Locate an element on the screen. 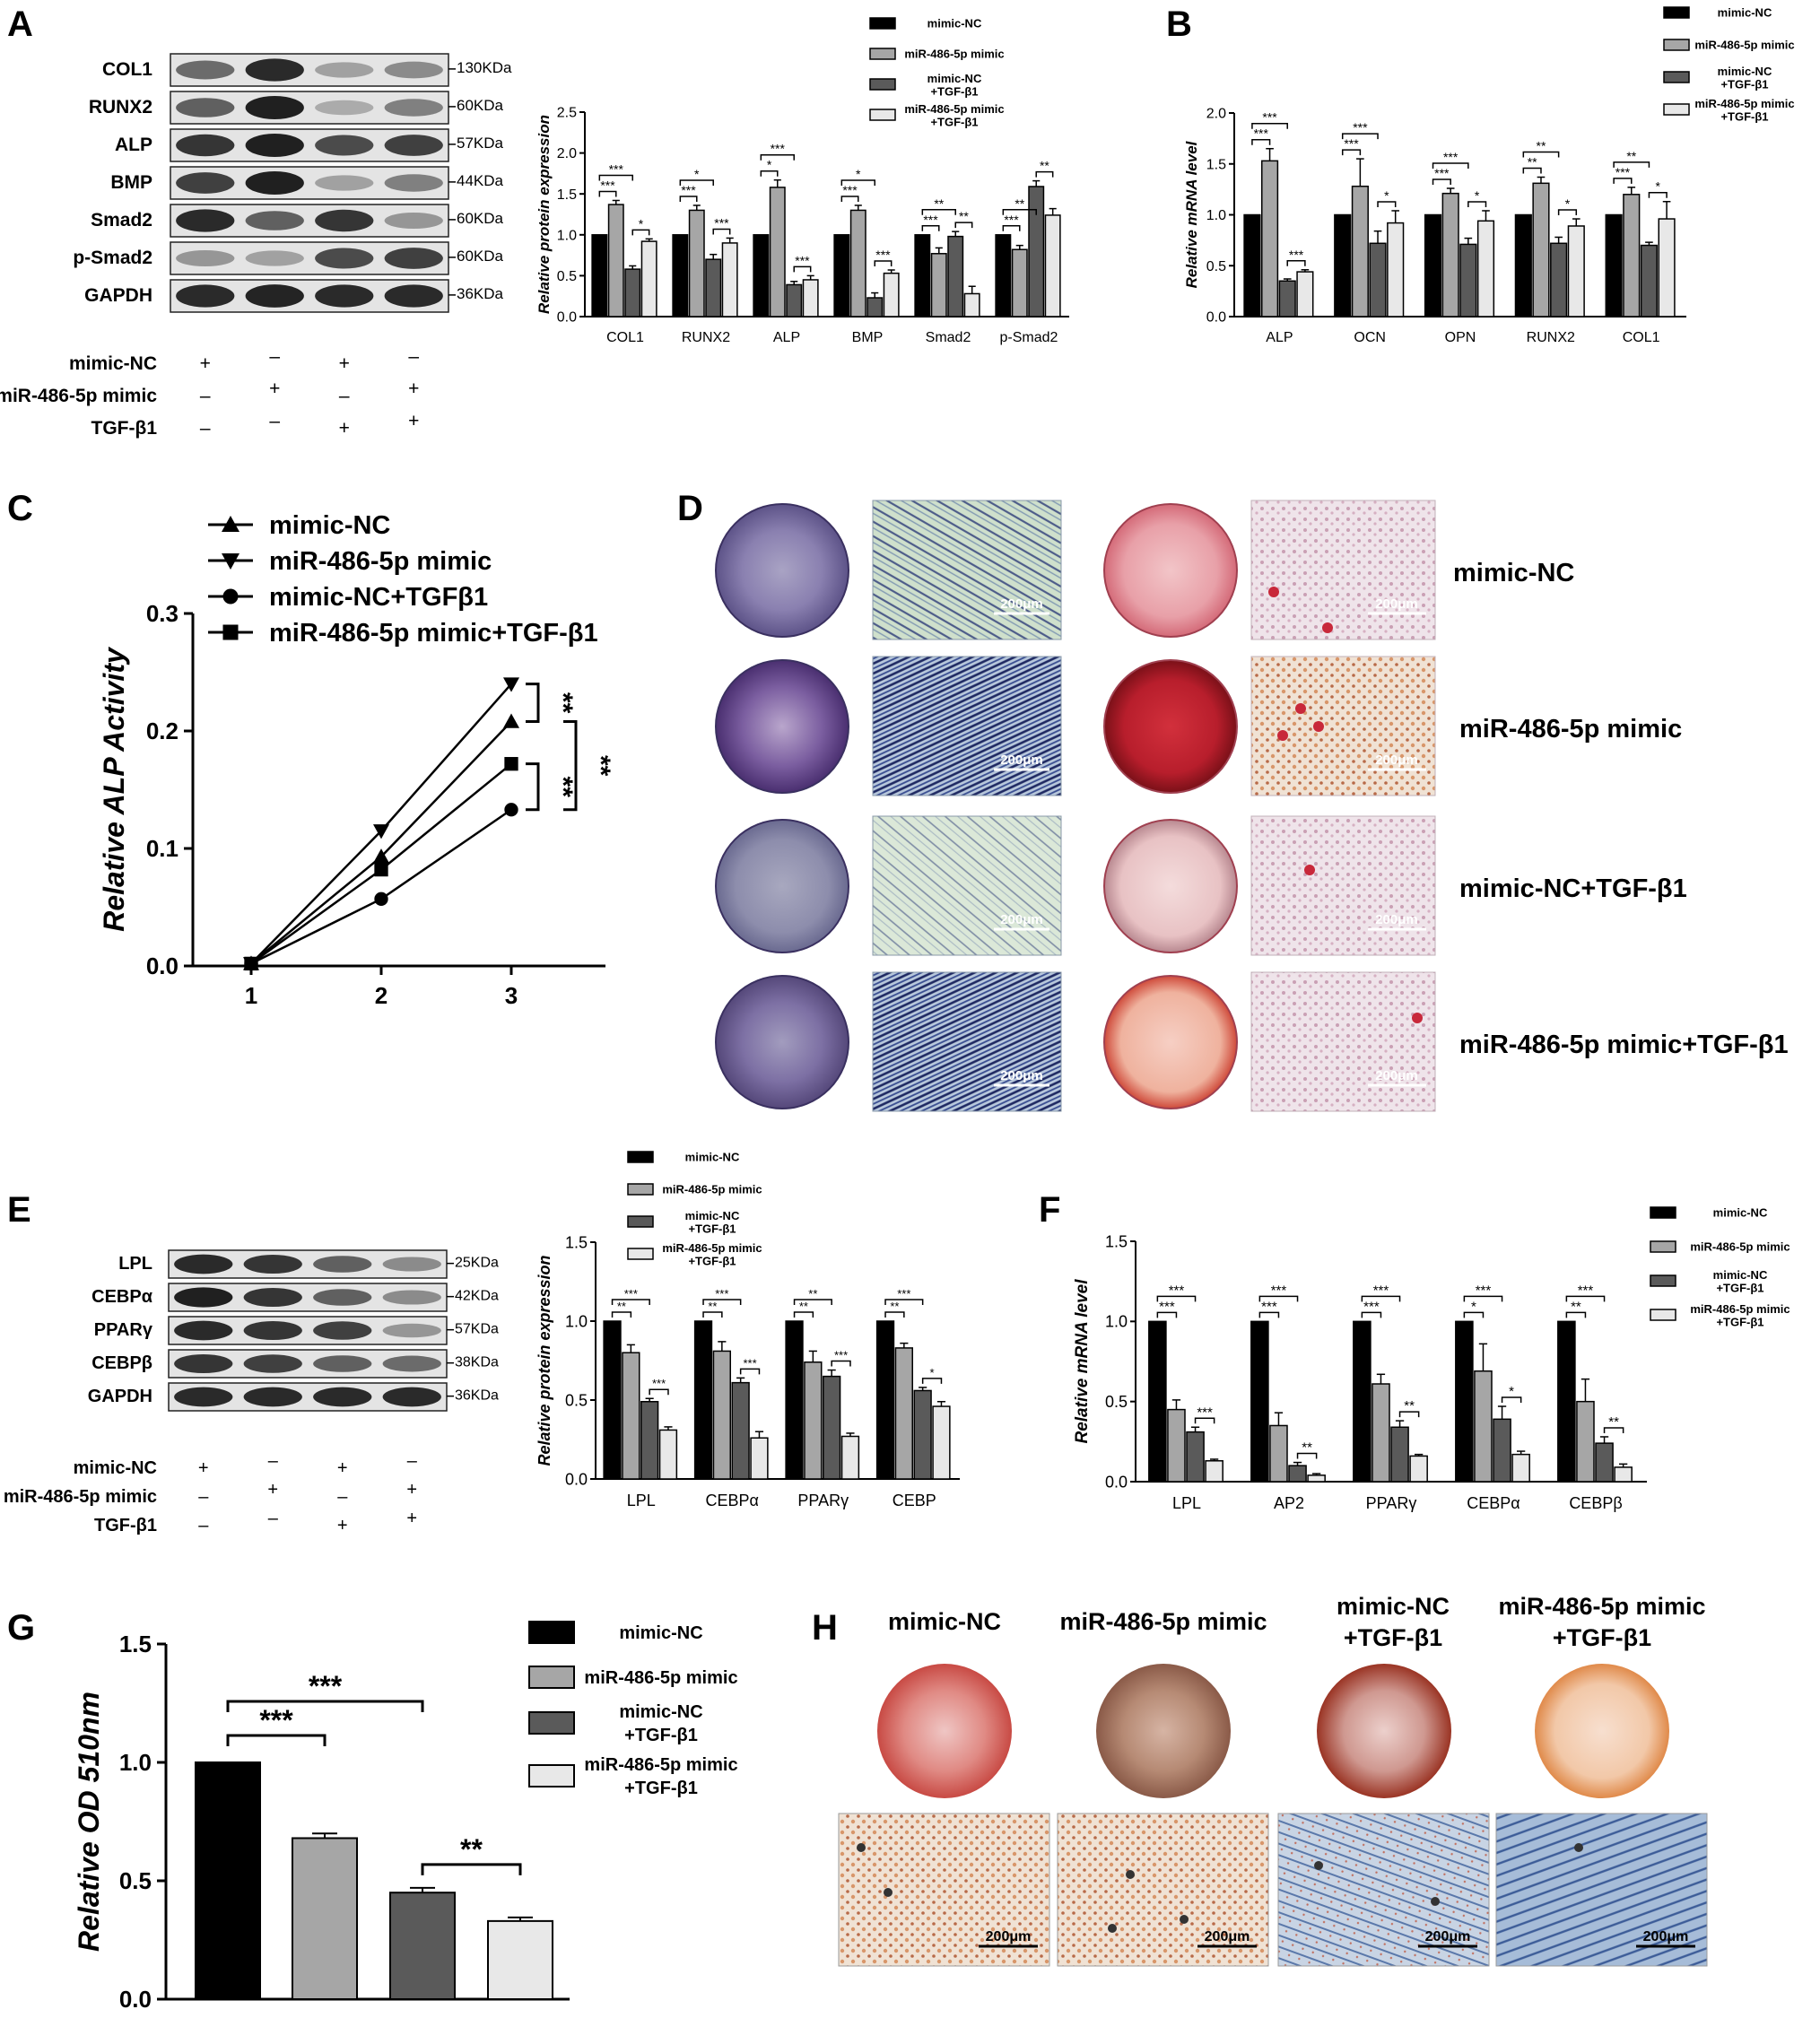  x-tick-label-1: 2 is located at coordinates (381, 995).